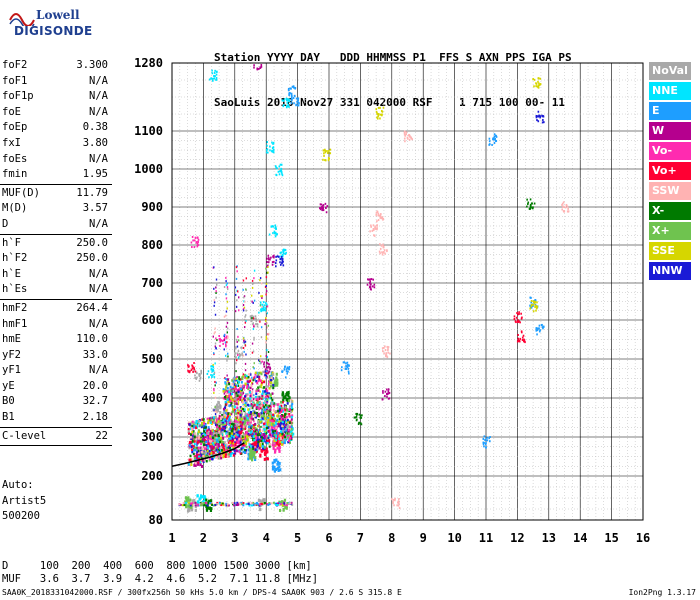  What do you see at coordinates (328, 538) in the screenshot?
I see `x-tick-label: 6` at bounding box center [328, 538].